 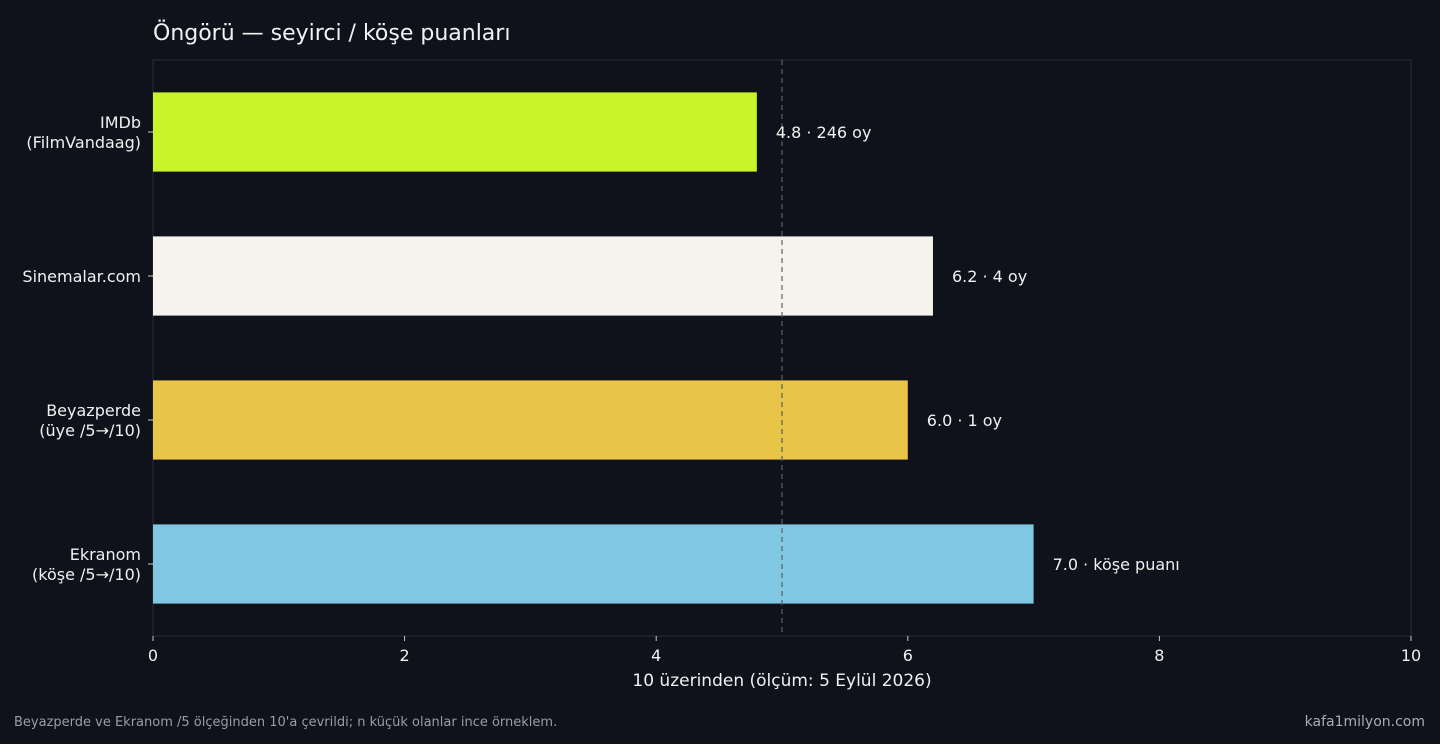 What do you see at coordinates (405, 655) in the screenshot?
I see `x-tick-label-1: 2` at bounding box center [405, 655].